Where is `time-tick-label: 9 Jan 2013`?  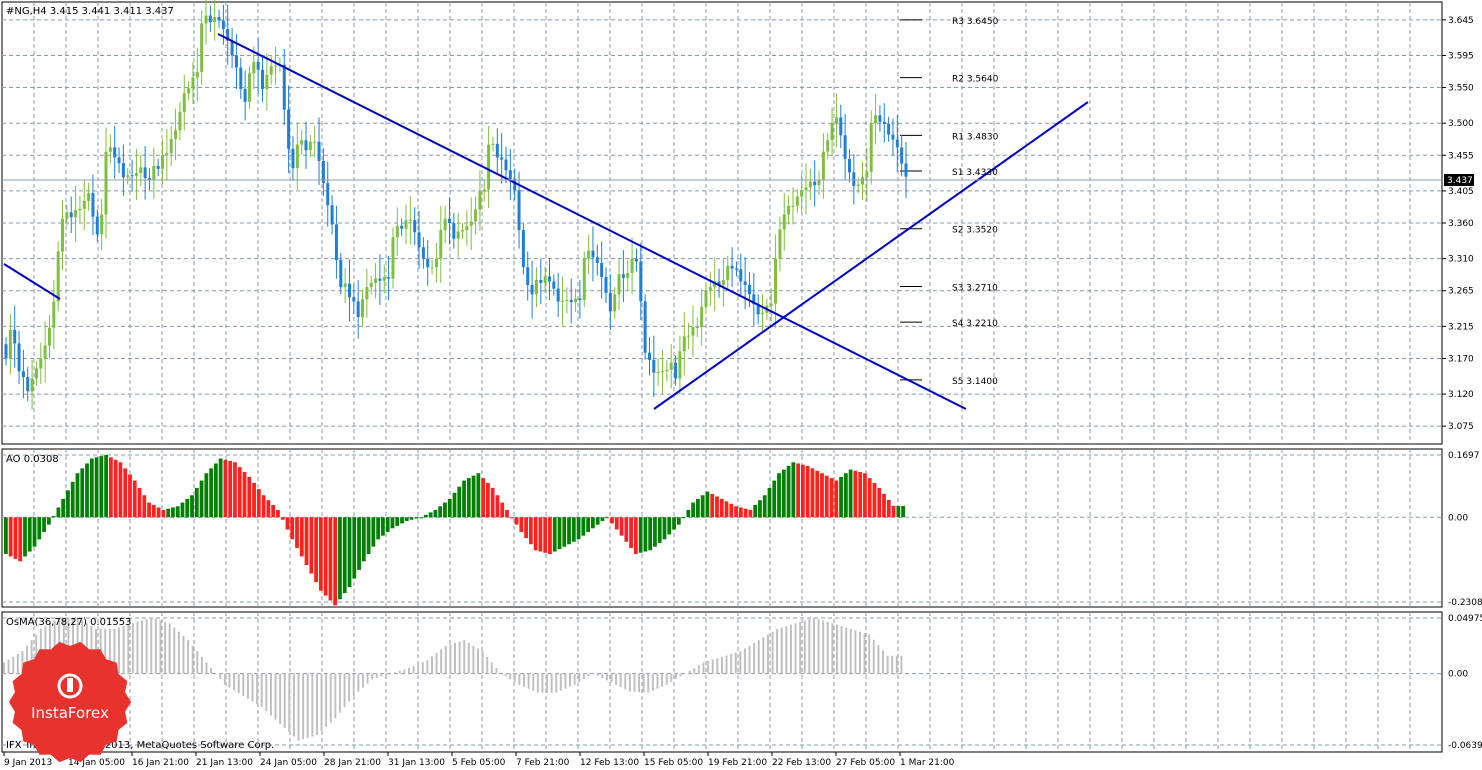 time-tick-label: 9 Jan 2013 is located at coordinates (28, 763).